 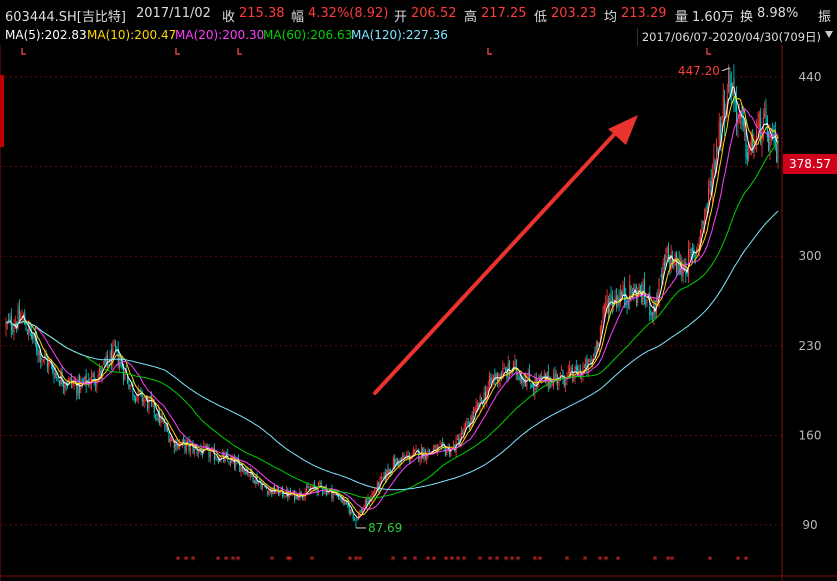 I want to click on close-label: 收, so click(x=229, y=17).